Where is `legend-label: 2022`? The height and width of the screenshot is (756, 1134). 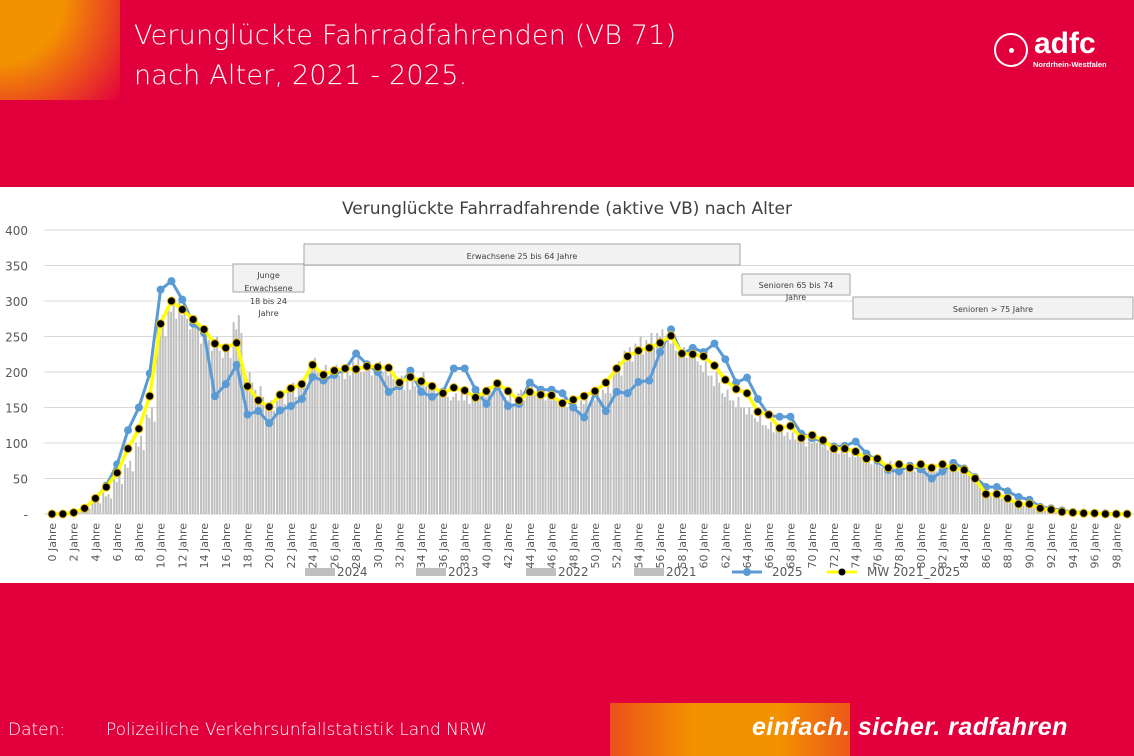
legend-label: 2022 is located at coordinates (573, 572).